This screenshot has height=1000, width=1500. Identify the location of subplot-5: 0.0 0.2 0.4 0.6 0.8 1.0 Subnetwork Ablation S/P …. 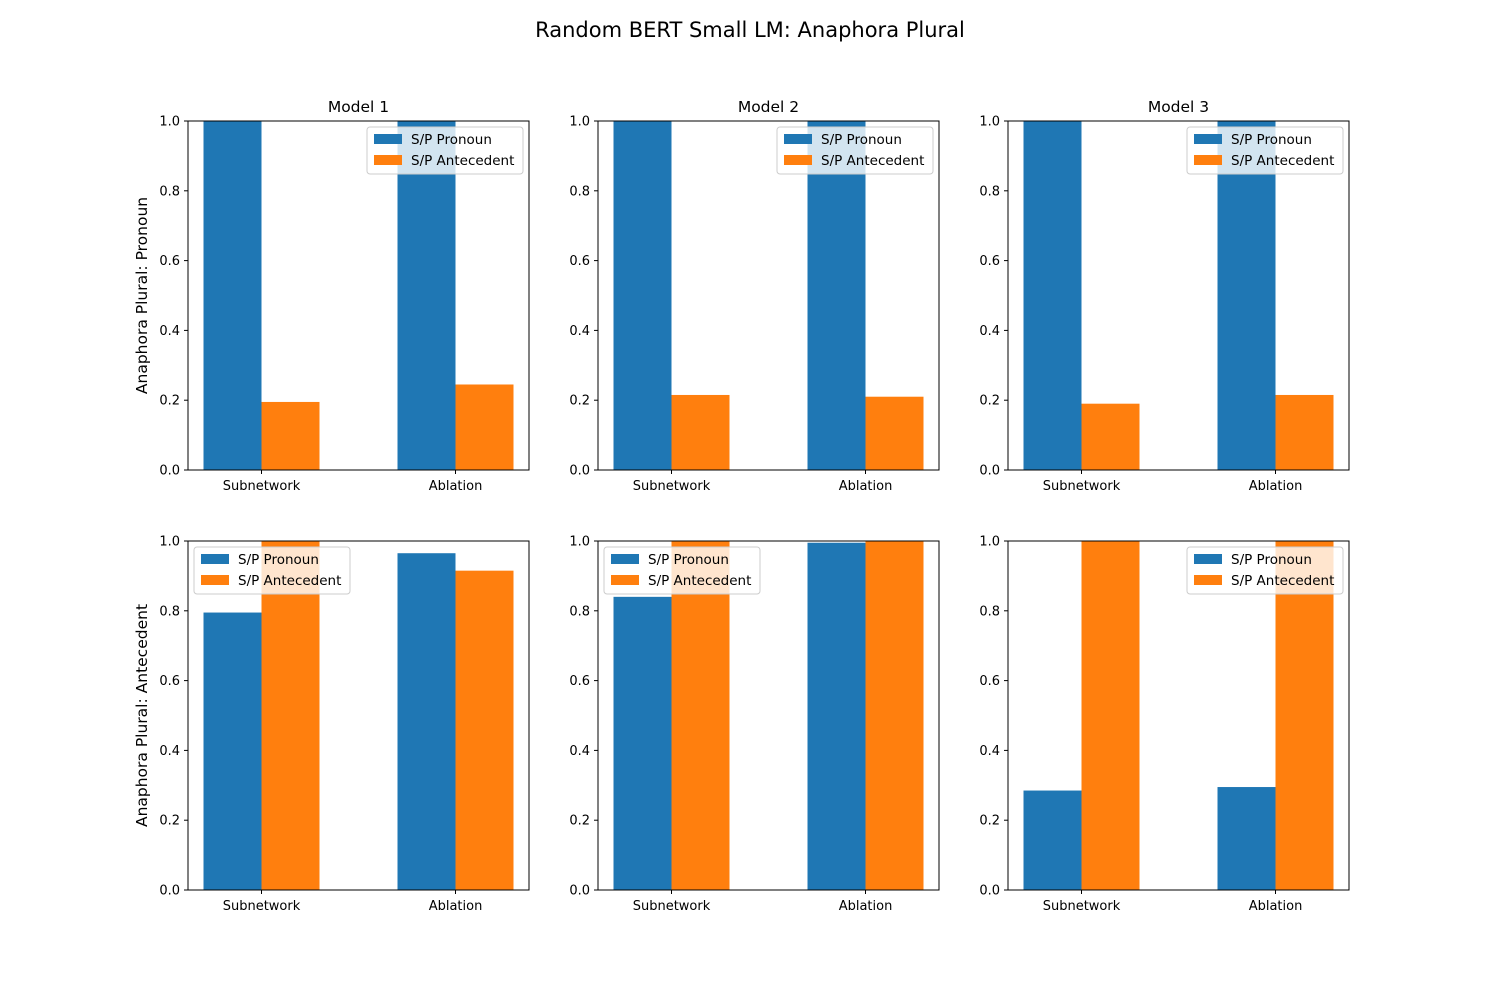
(754, 724).